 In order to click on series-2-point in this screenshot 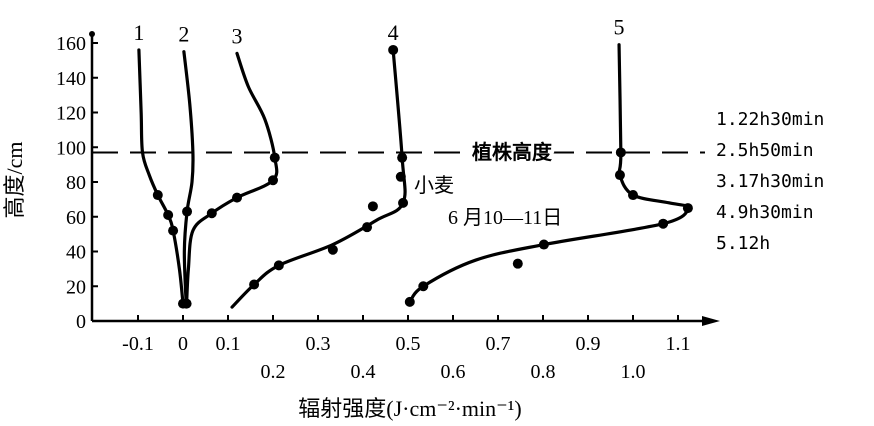, I will do `click(187, 211)`.